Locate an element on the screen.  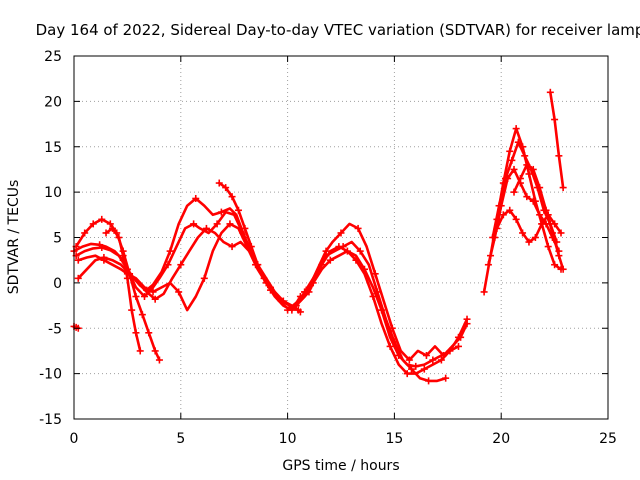
y-axis-label: SDTVAR / TECUs is located at coordinates (14, 237).